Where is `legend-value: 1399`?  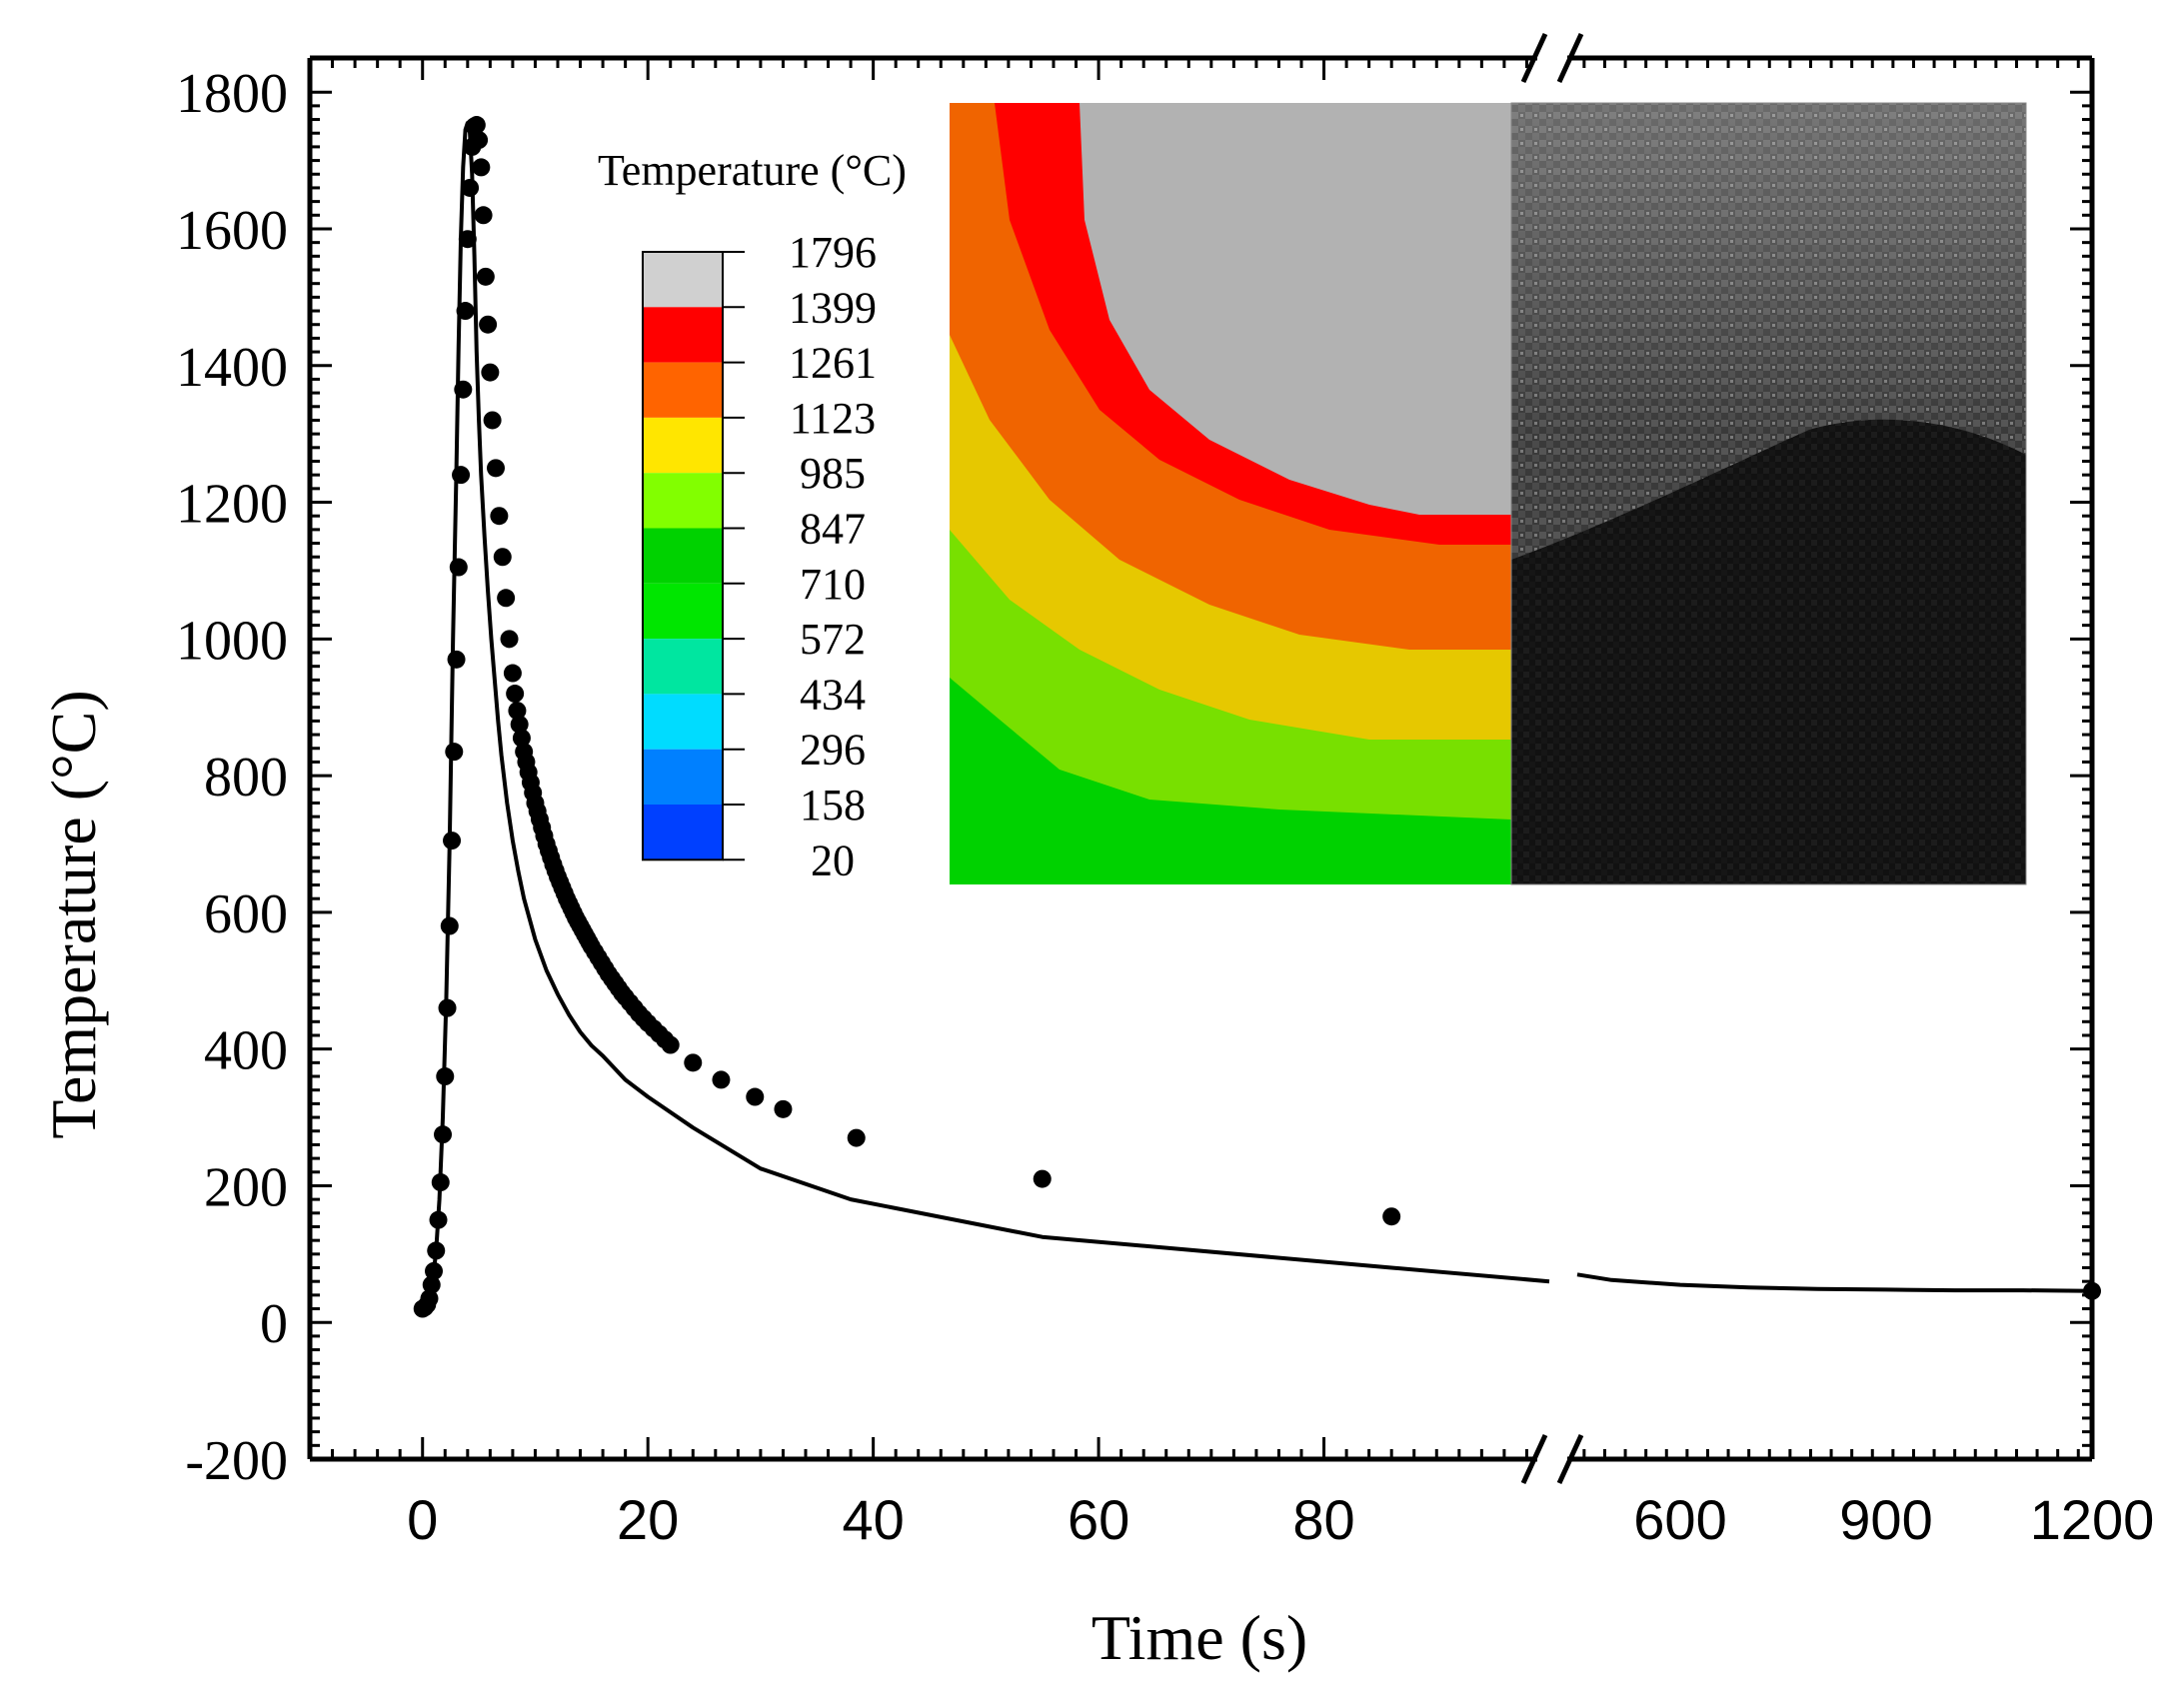 legend-value: 1399 is located at coordinates (833, 307).